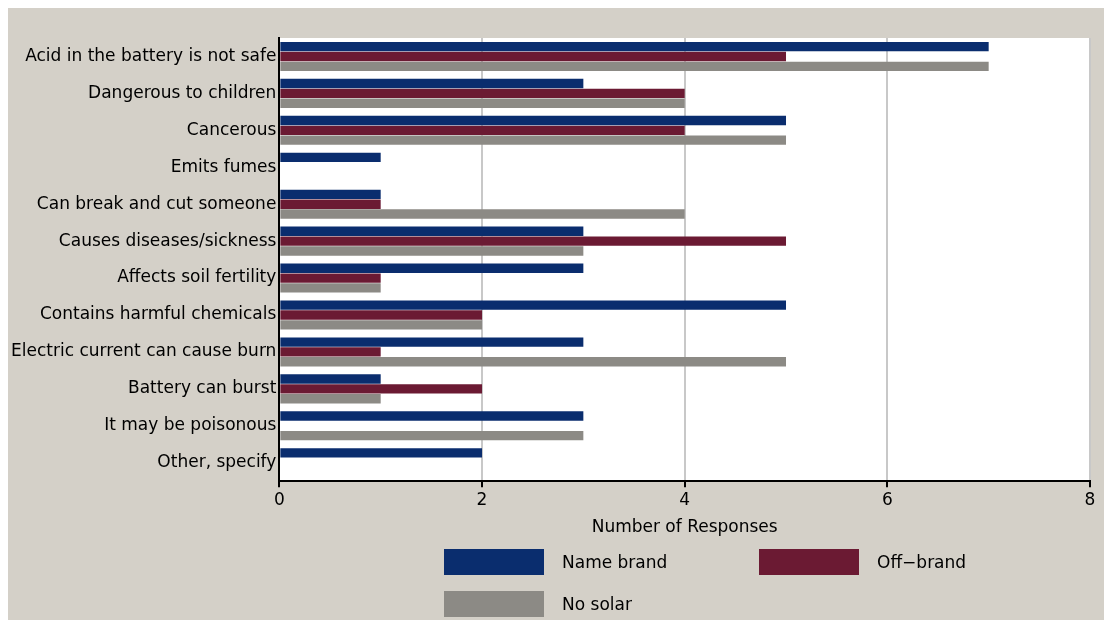 The image size is (1112, 628). Describe the element at coordinates (144, 350) in the screenshot. I see `y-tick-label: Electric current can cause burn` at that location.